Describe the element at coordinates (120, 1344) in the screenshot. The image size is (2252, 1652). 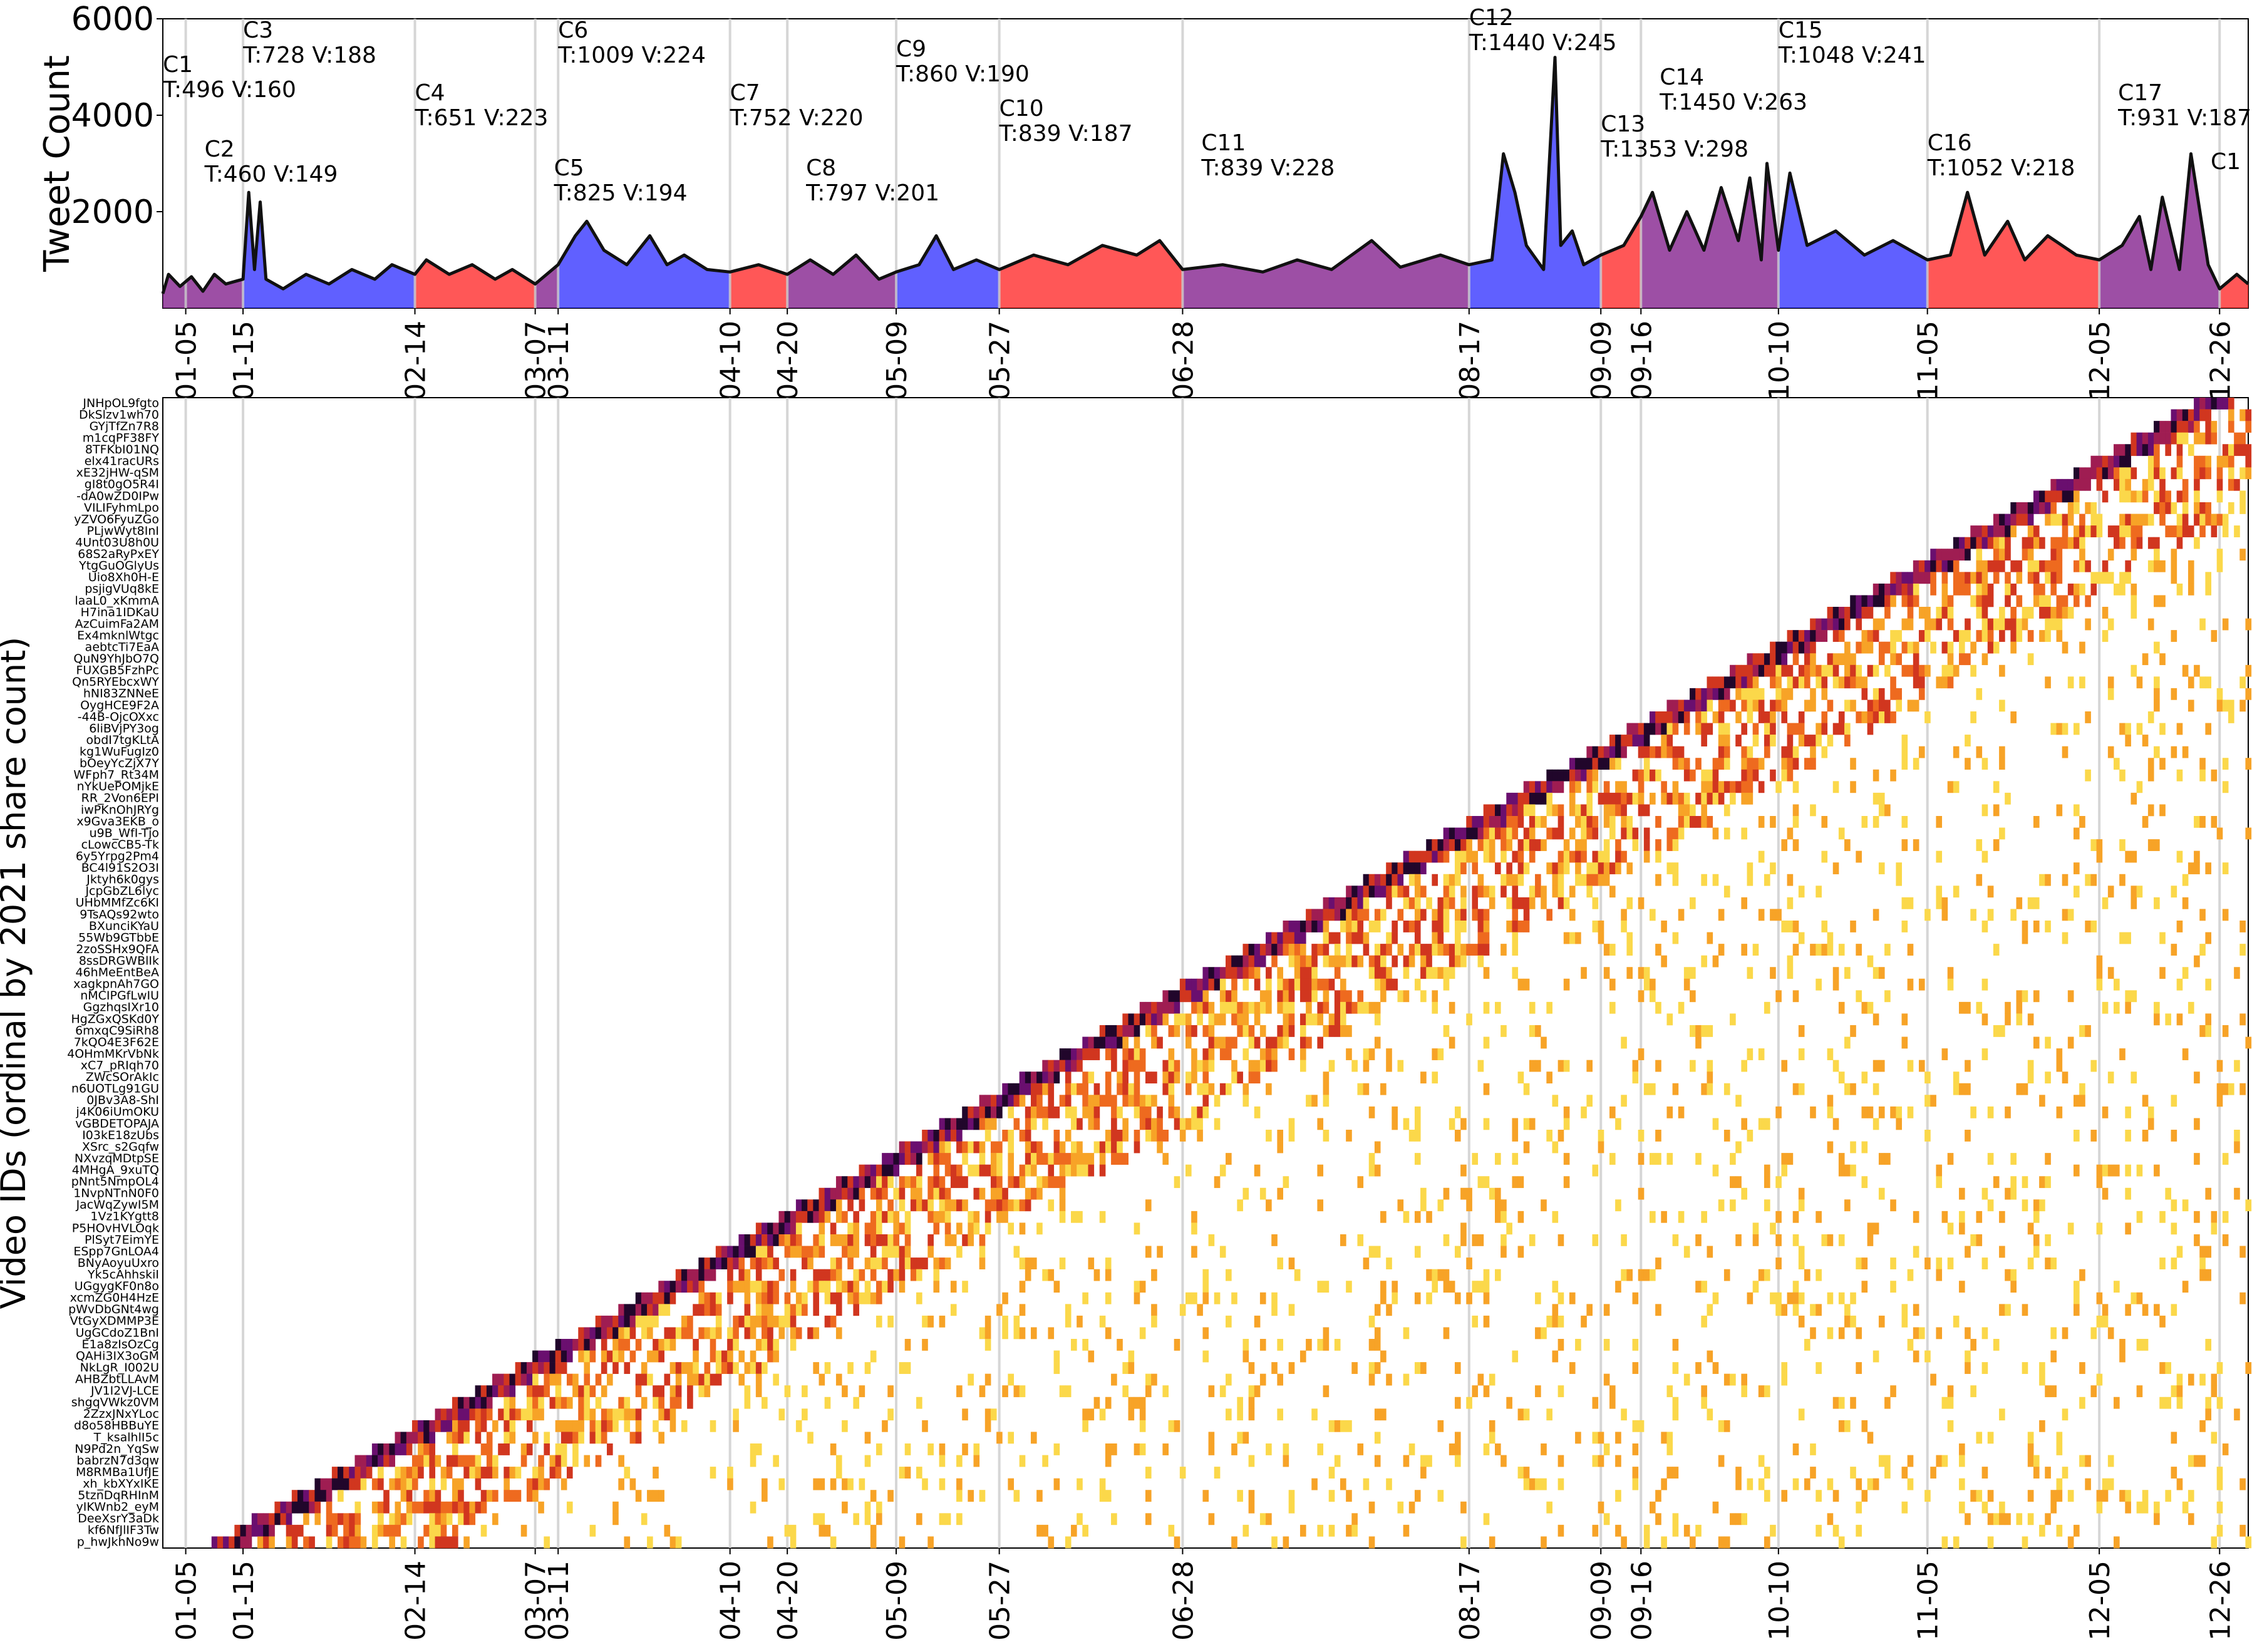
I see `video-id-label: E1a8zIsOzCg` at that location.